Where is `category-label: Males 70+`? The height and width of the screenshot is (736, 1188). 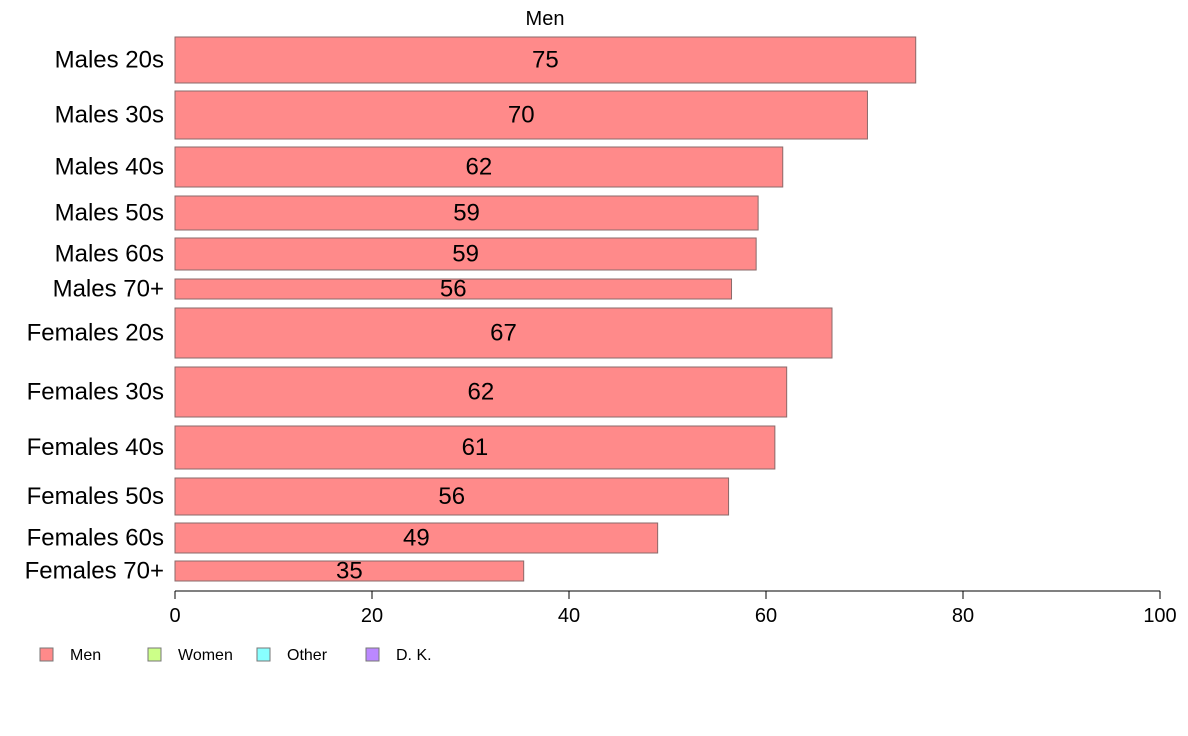 category-label: Males 70+ is located at coordinates (108, 289).